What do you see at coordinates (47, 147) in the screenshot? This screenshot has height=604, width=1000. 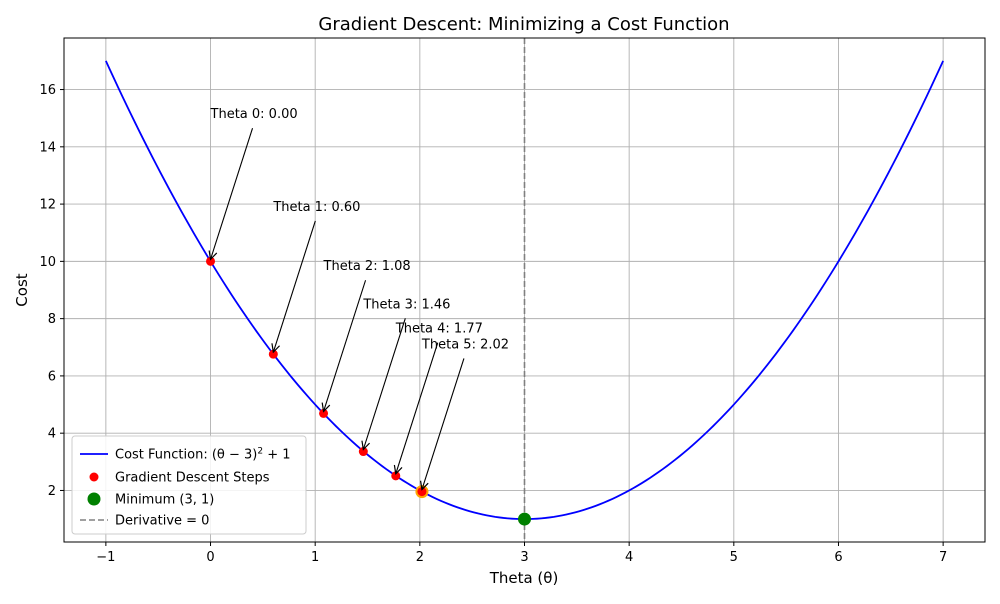 I see `y-tick-label: 14` at bounding box center [47, 147].